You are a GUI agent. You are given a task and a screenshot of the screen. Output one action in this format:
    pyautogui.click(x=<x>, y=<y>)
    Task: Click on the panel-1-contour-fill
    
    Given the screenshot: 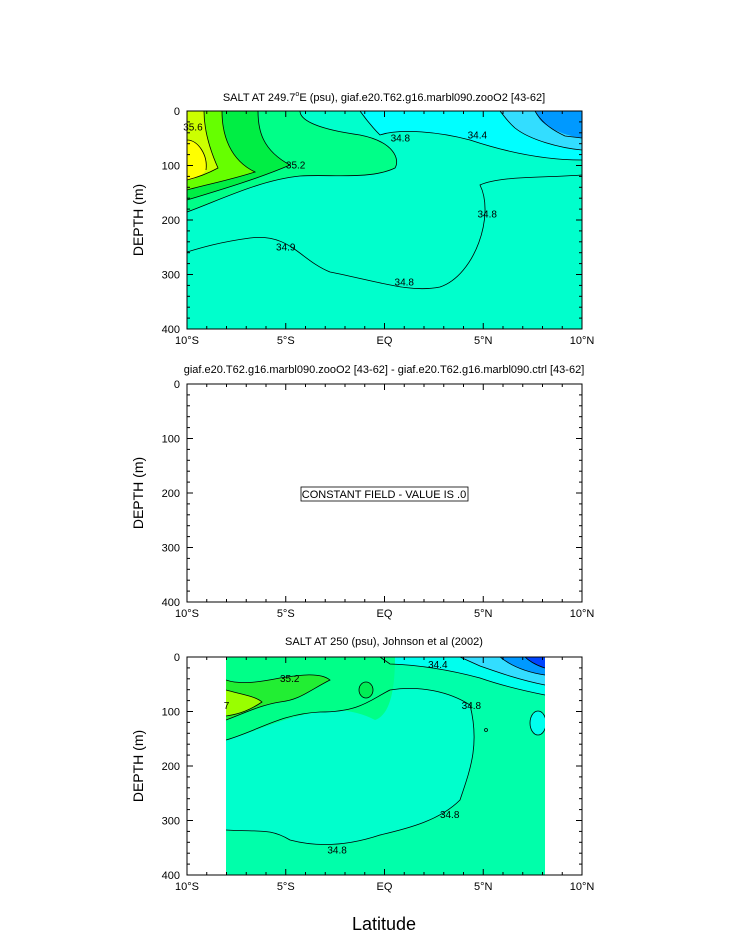 What is the action you would take?
    pyautogui.click(x=384, y=220)
    